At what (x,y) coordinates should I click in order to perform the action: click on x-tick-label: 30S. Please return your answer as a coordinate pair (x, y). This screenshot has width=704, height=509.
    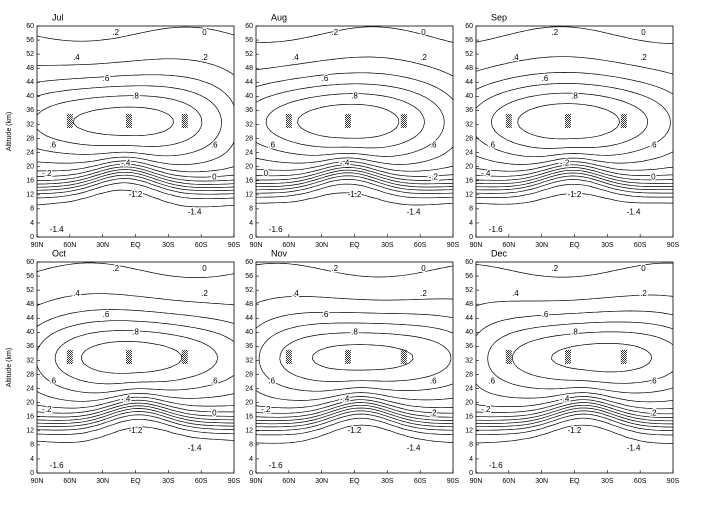
    Looking at the image, I should click on (607, 481).